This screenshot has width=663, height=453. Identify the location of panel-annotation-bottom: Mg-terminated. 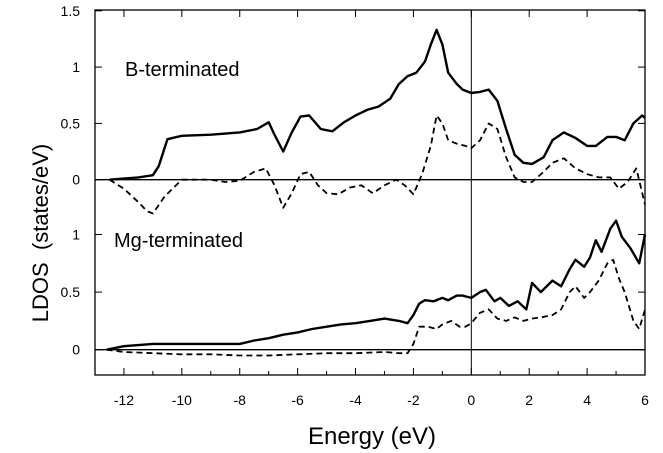
(178, 241).